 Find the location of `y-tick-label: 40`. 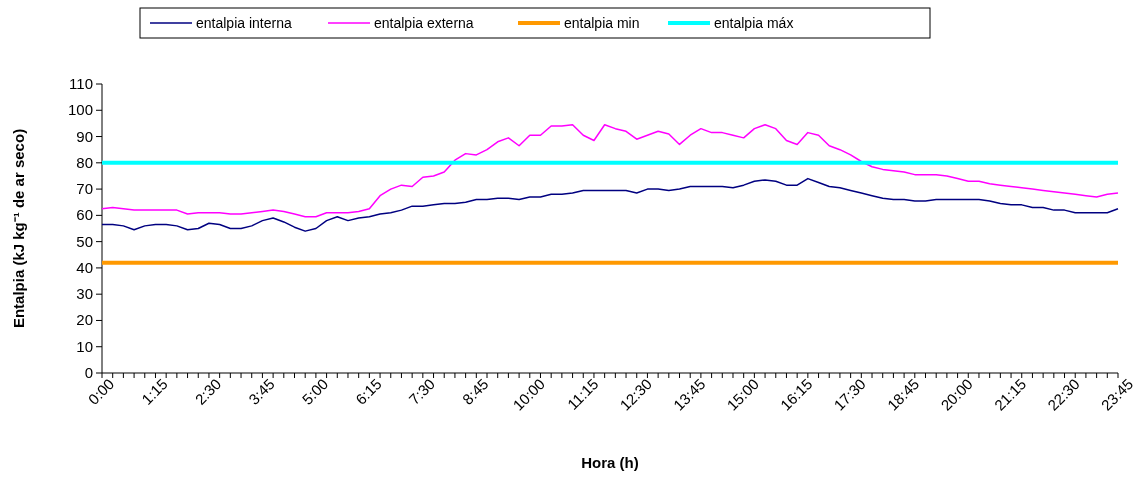

y-tick-label: 40 is located at coordinates (84, 267).